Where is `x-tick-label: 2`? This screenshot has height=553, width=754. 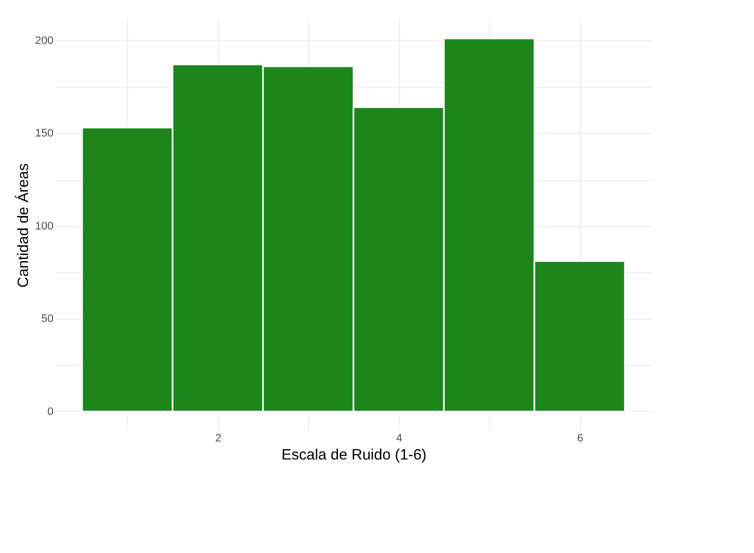
x-tick-label: 2 is located at coordinates (218, 438).